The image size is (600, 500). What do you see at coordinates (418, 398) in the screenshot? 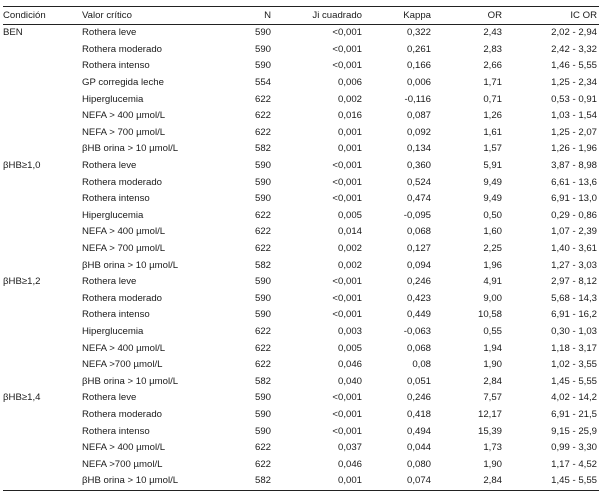
I see `cell-kappa: 0,246` at bounding box center [418, 398].